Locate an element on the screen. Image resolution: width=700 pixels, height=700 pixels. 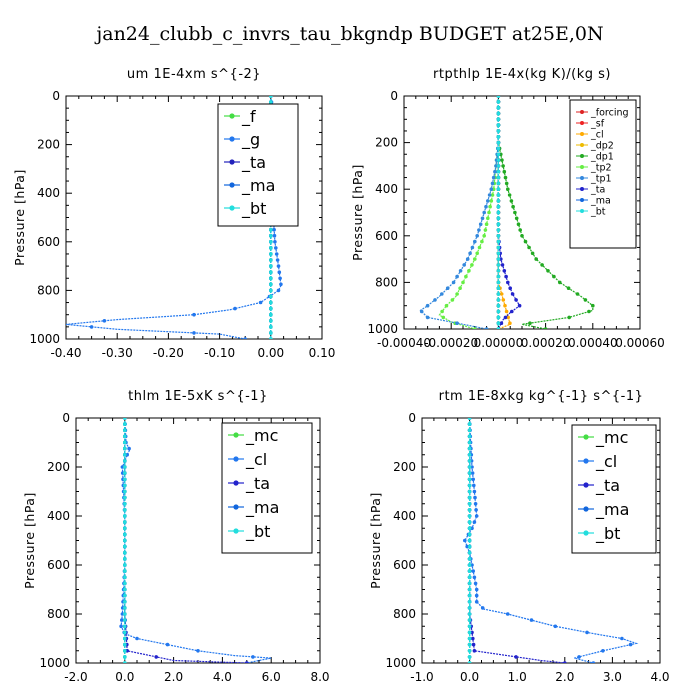
y-tick-label: 600 is located at coordinates (404, 565).